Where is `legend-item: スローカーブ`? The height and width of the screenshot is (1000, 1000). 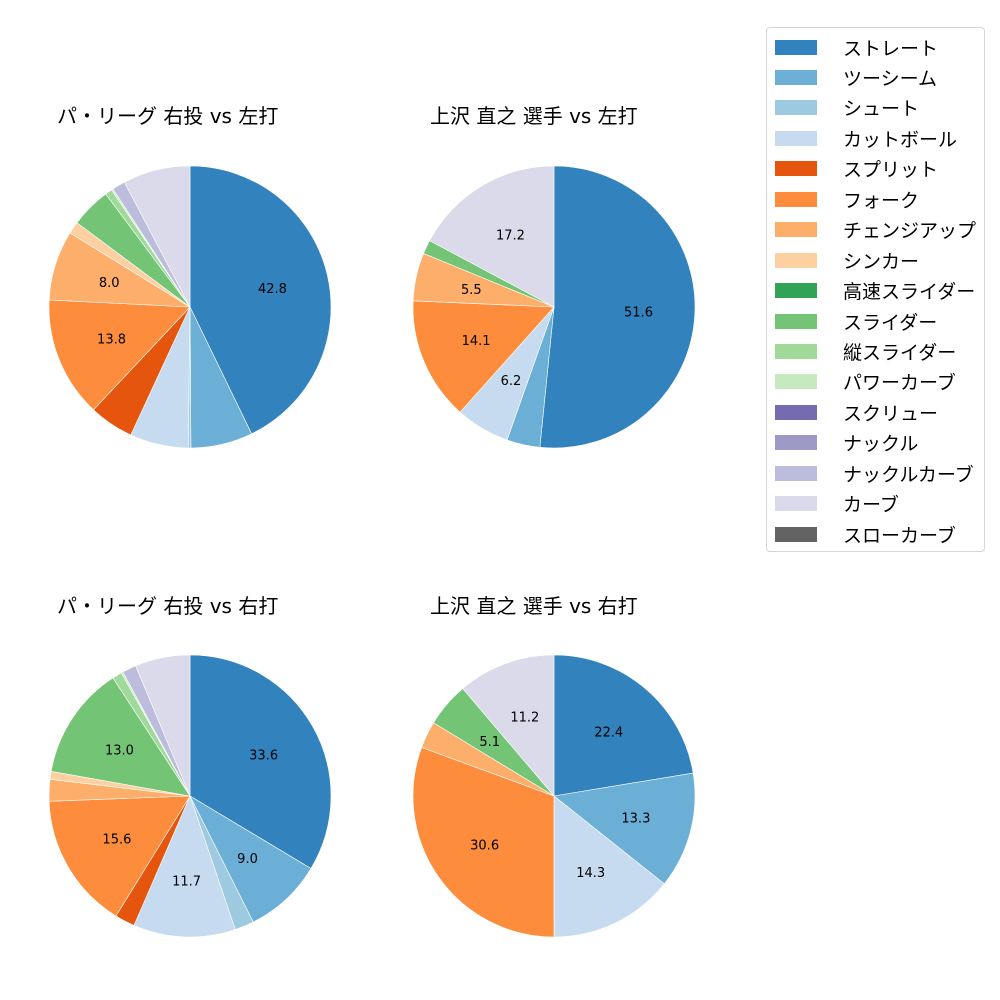 legend-item: スローカーブ is located at coordinates (865, 535).